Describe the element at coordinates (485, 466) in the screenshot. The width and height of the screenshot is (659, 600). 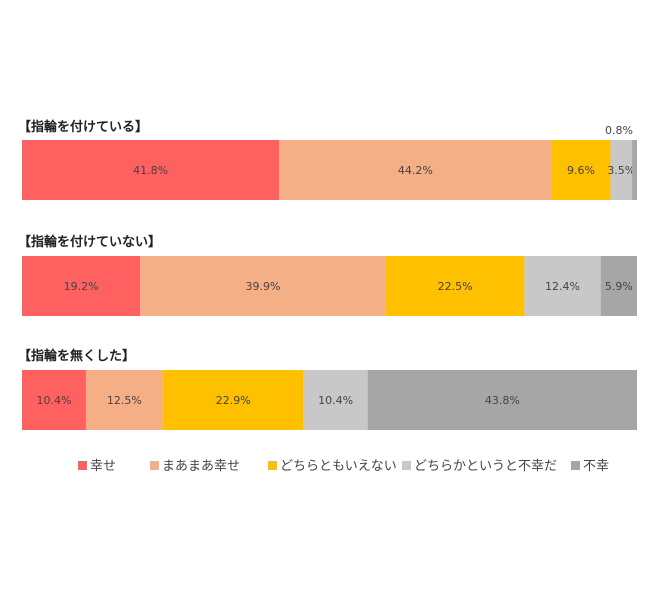
I see `legend-label: どちらかというと不幸だ` at that location.